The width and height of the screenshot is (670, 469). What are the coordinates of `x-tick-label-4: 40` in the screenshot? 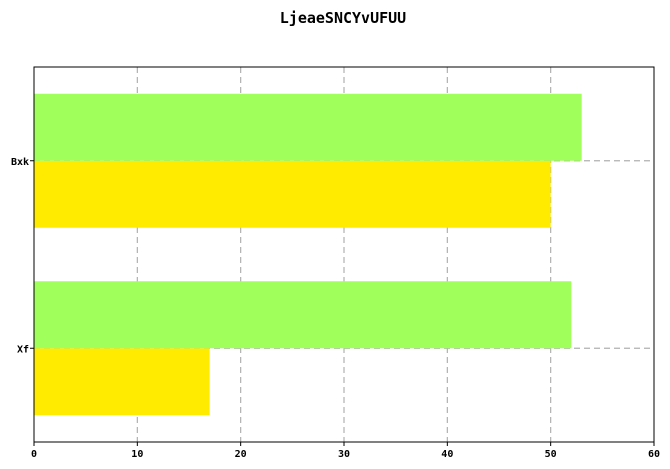 It's located at (447, 454).